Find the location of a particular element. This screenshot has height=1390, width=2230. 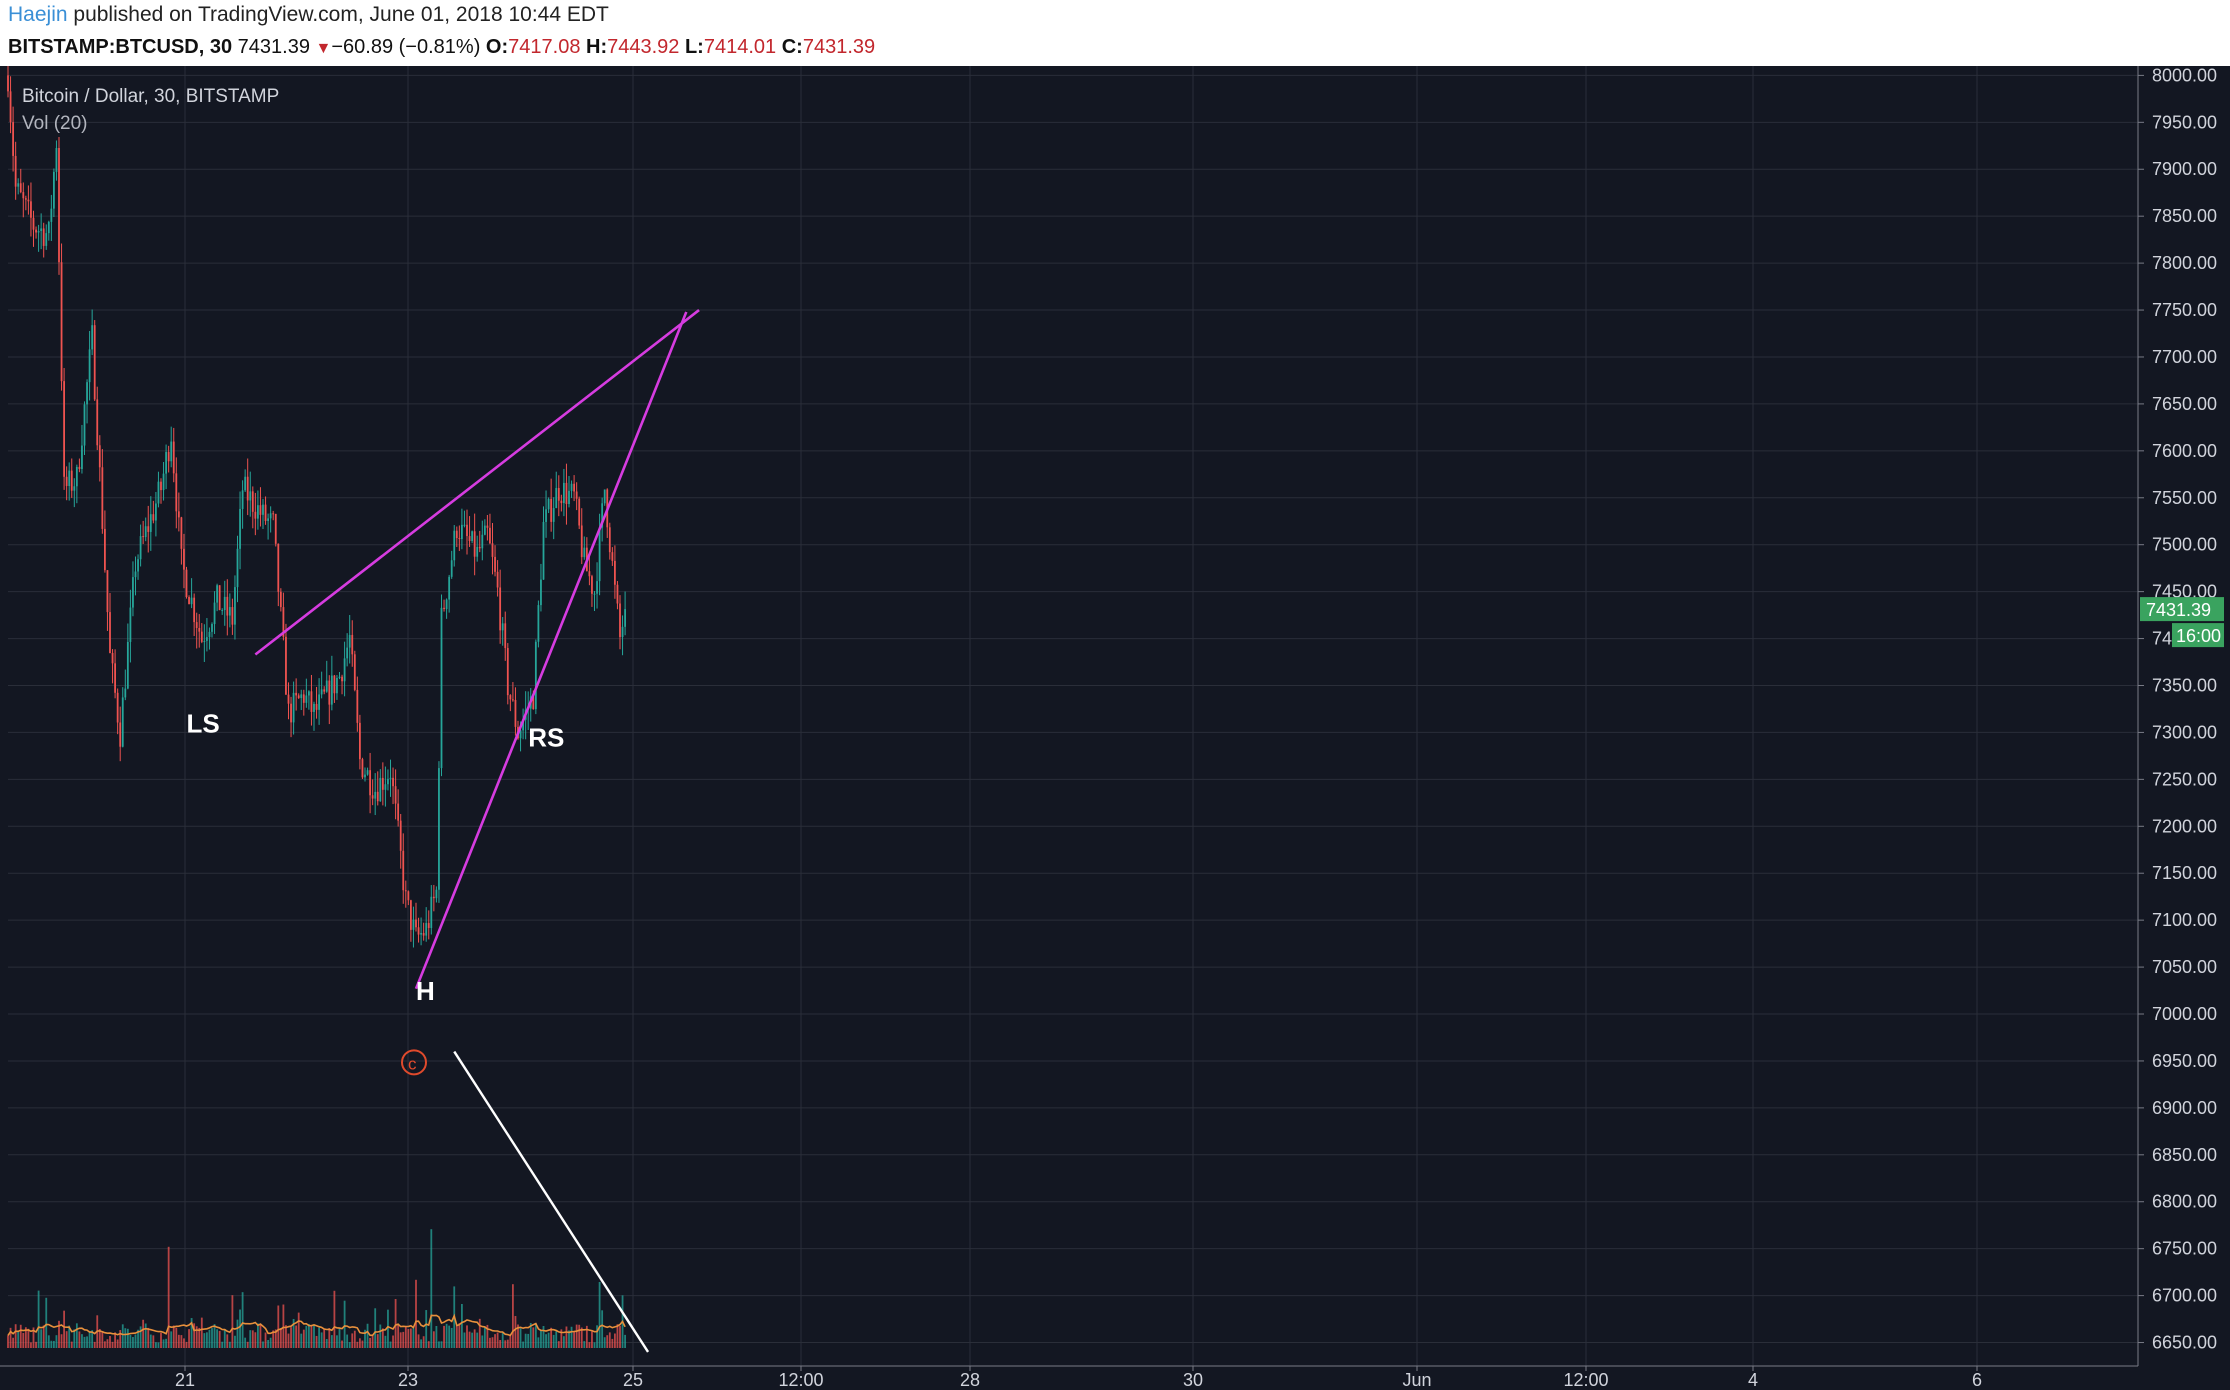

price-axis-background is located at coordinates (2184, 728).